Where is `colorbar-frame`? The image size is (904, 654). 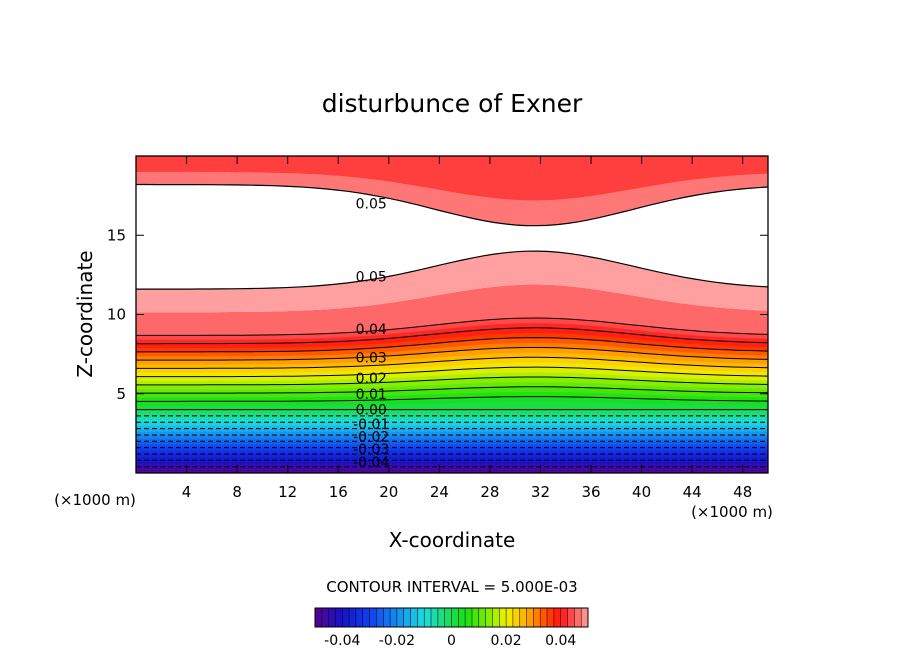
colorbar-frame is located at coordinates (451, 617).